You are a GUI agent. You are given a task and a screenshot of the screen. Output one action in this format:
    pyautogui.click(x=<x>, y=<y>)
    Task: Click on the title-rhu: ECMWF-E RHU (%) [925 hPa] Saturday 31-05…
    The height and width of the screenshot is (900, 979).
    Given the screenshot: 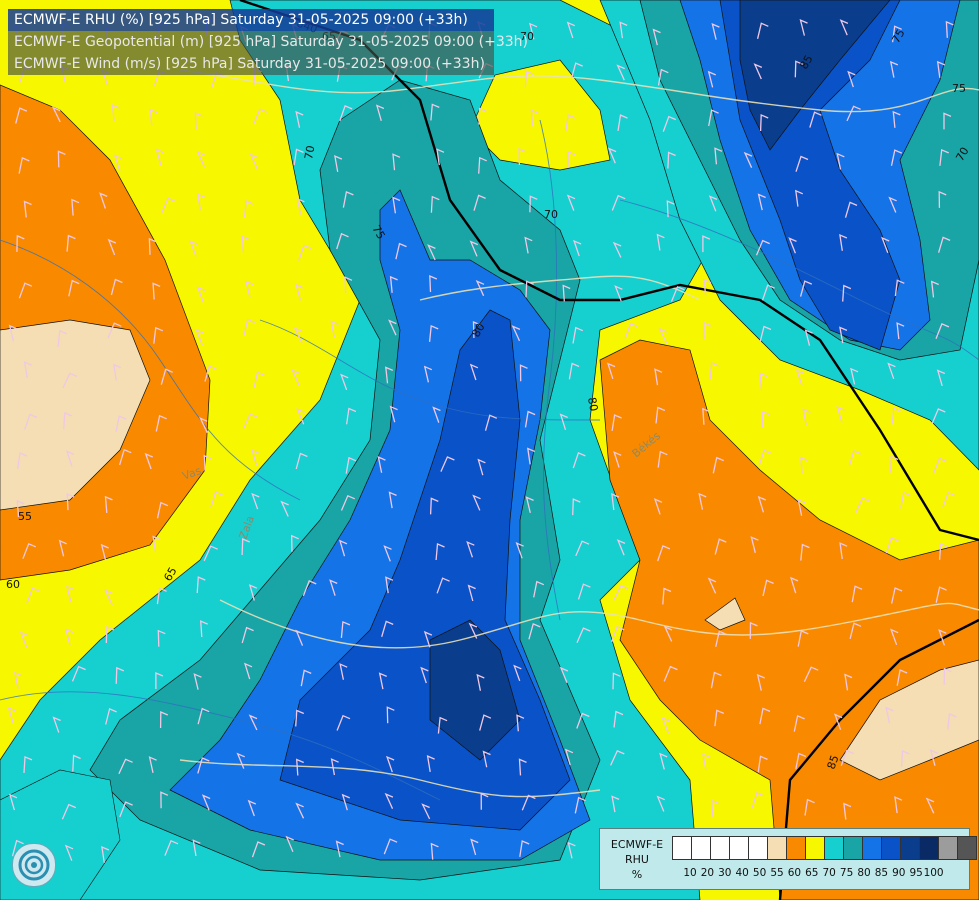 What is the action you would take?
    pyautogui.click(x=251, y=20)
    